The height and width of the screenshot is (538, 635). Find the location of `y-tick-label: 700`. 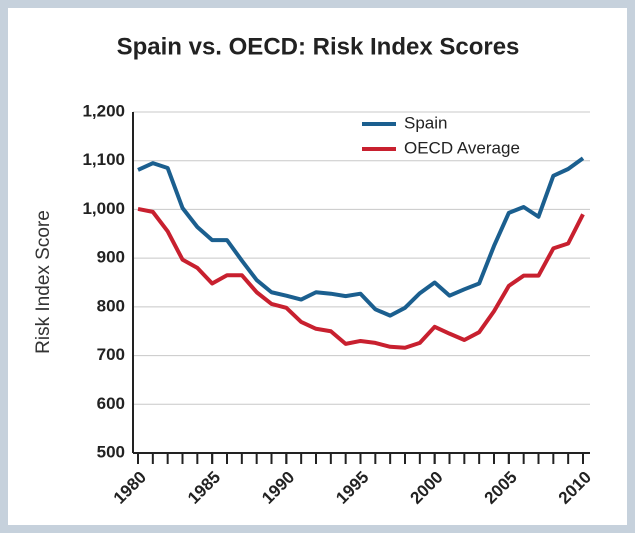

y-tick-label: 700 is located at coordinates (111, 354).